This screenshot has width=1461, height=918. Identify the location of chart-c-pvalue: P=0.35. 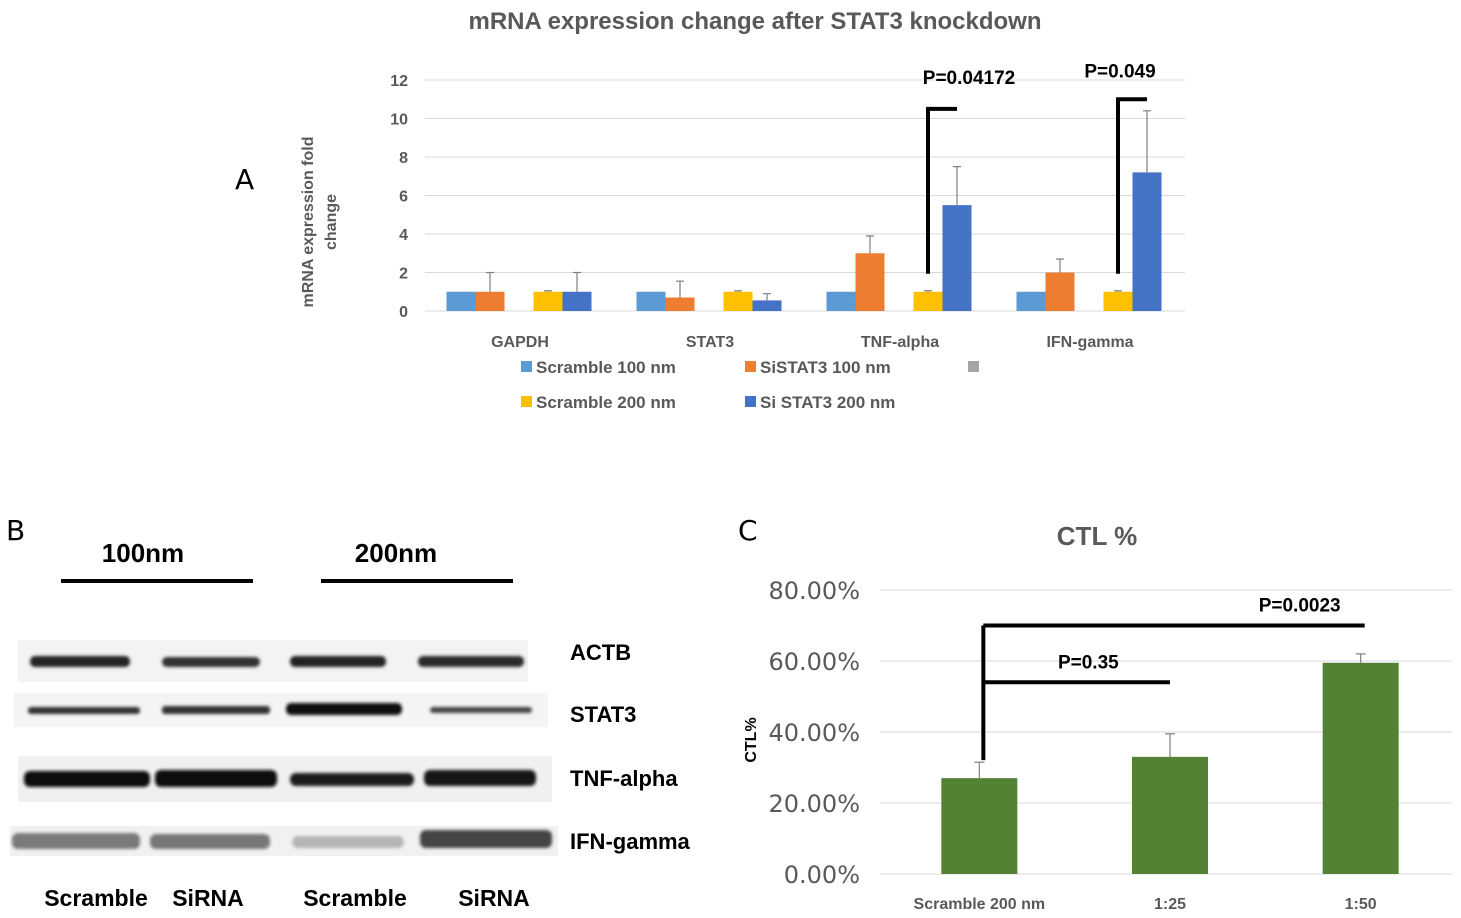
(1088, 662).